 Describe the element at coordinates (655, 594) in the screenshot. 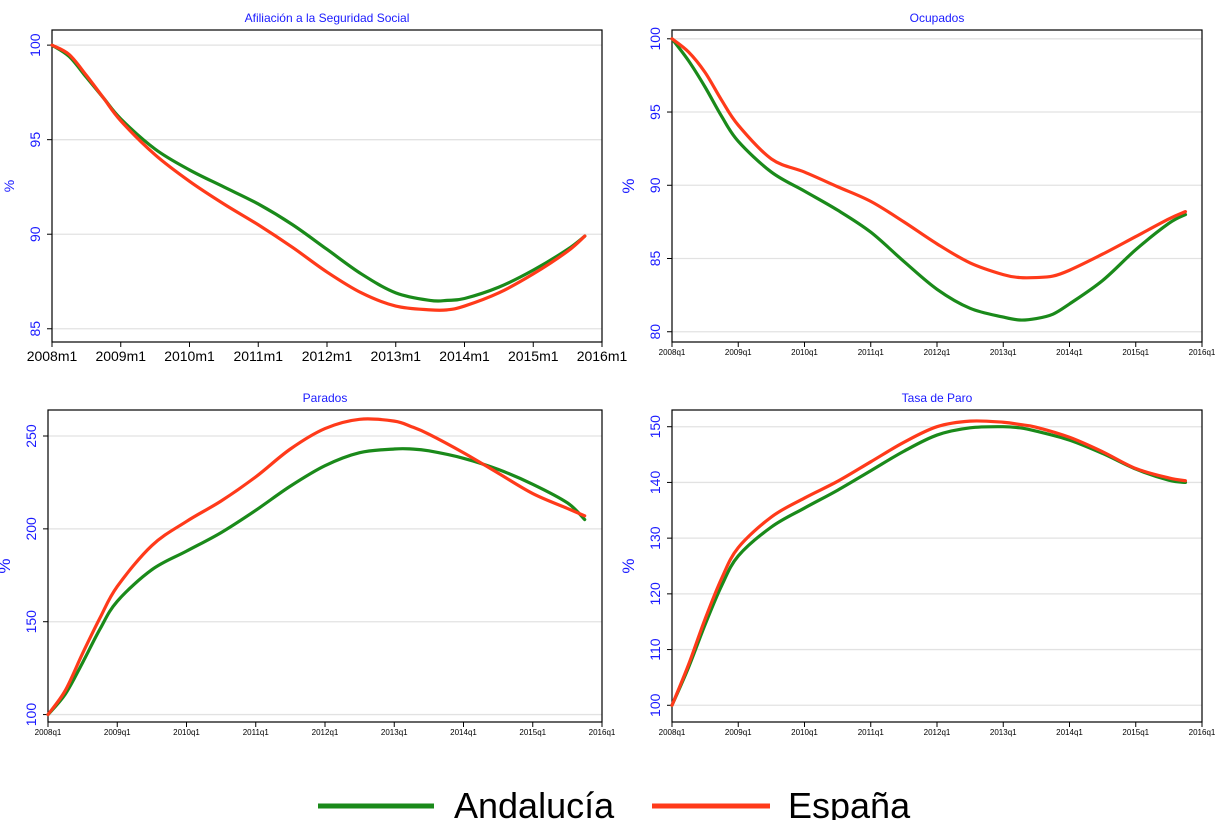

I see `y-tick-label: 120` at that location.